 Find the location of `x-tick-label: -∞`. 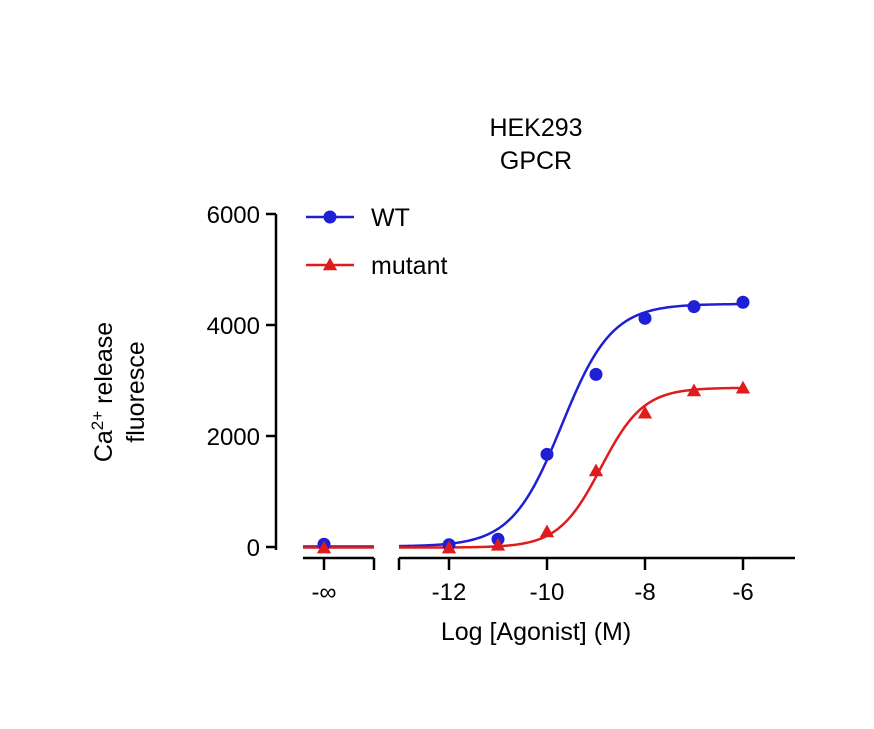

x-tick-label: -∞ is located at coordinates (323, 592).